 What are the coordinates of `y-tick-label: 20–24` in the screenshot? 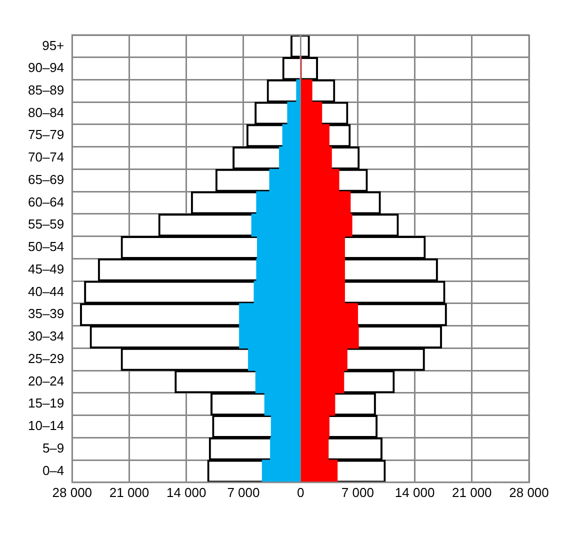 It's located at (46, 380).